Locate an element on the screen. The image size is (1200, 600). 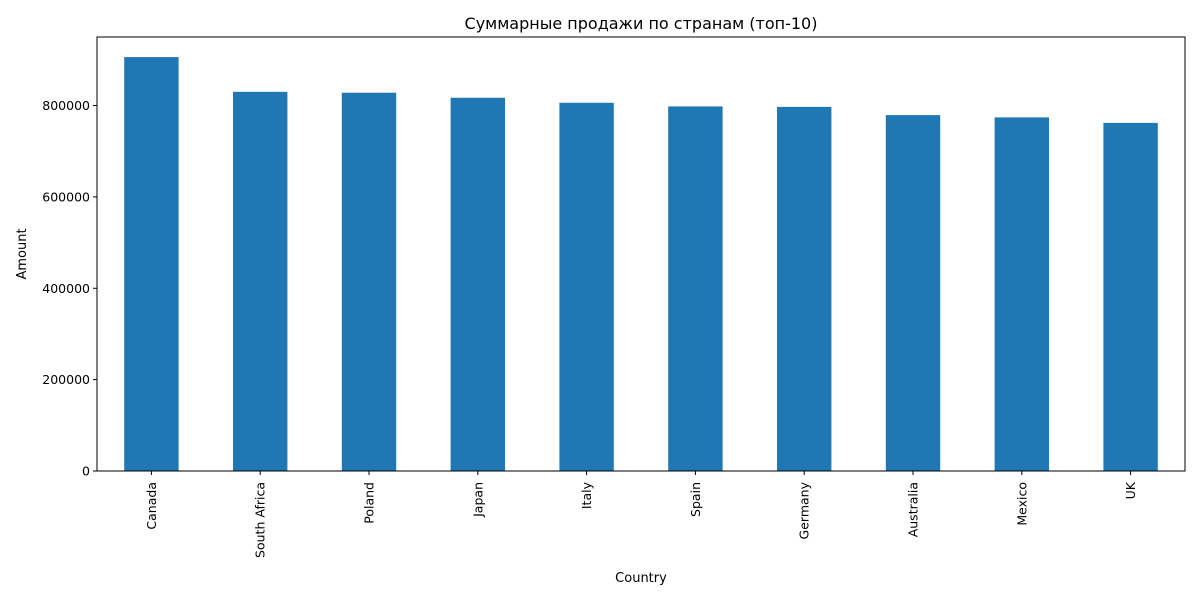
x-tick-label: Canada is located at coordinates (151, 506).